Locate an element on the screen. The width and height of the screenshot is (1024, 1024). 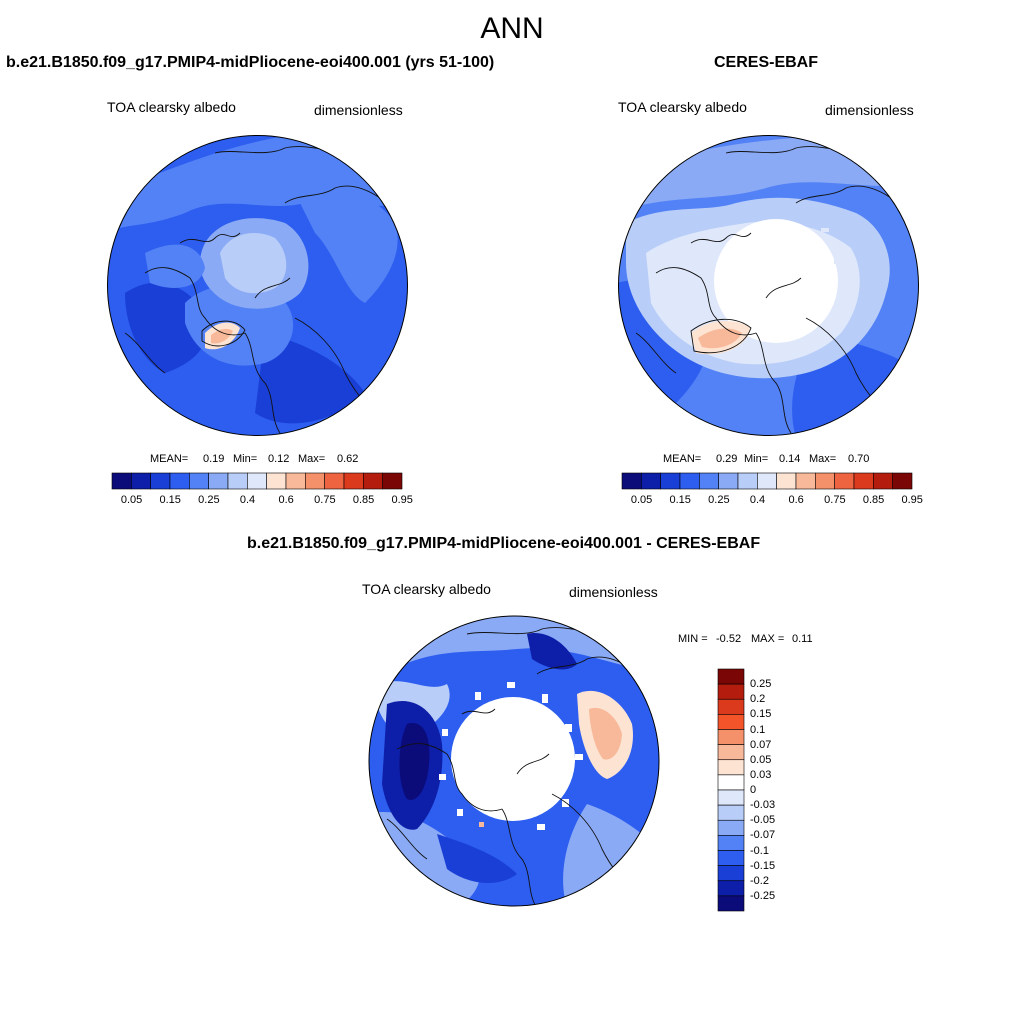
diff-max-label: MAX = is located at coordinates (768, 639).